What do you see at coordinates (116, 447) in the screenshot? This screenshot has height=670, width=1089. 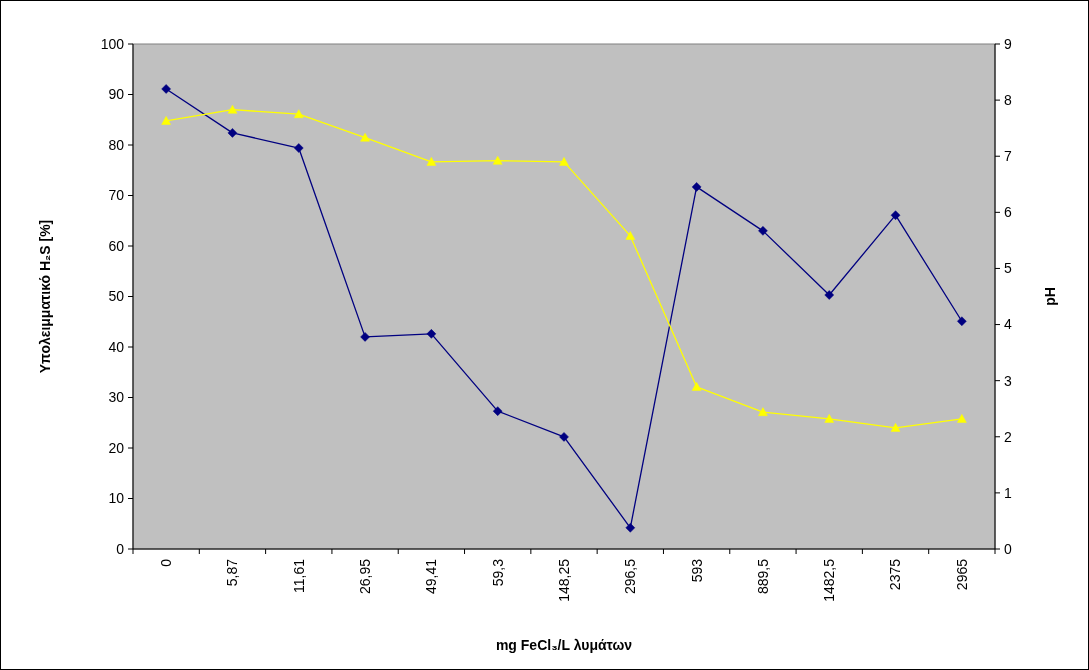 I see `y-tick-label: 20` at bounding box center [116, 447].